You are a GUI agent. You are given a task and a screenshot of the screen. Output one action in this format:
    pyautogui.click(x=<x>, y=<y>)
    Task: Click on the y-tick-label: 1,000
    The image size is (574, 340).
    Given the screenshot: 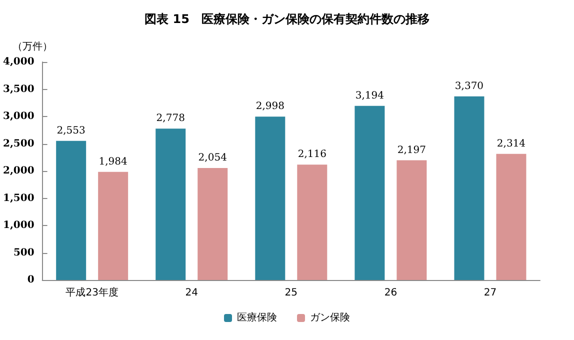 What is the action you would take?
    pyautogui.click(x=18, y=225)
    